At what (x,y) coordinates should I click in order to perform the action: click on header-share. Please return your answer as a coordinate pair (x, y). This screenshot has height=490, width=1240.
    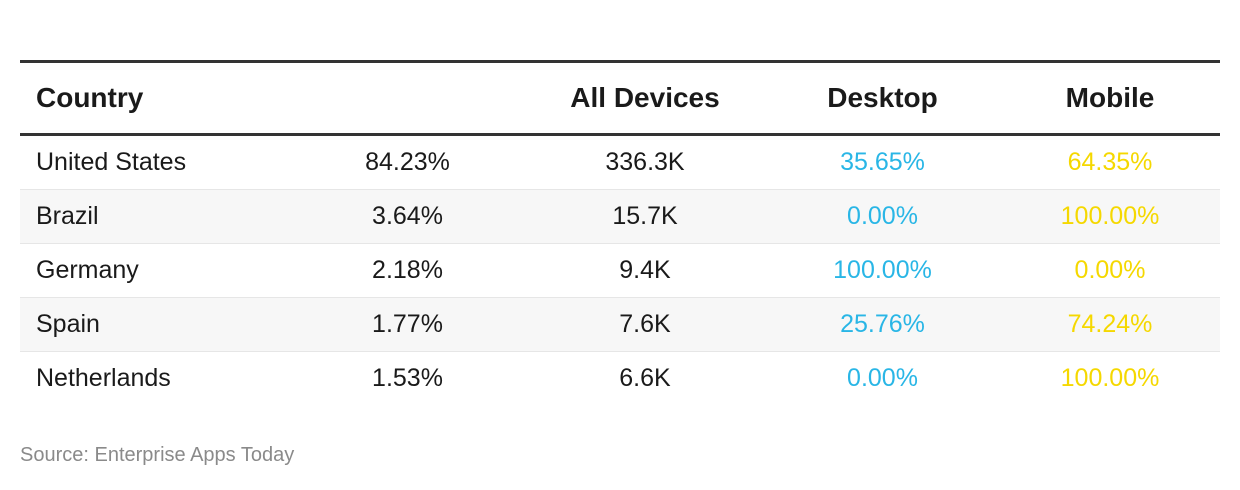
    Looking at the image, I should click on (407, 98).